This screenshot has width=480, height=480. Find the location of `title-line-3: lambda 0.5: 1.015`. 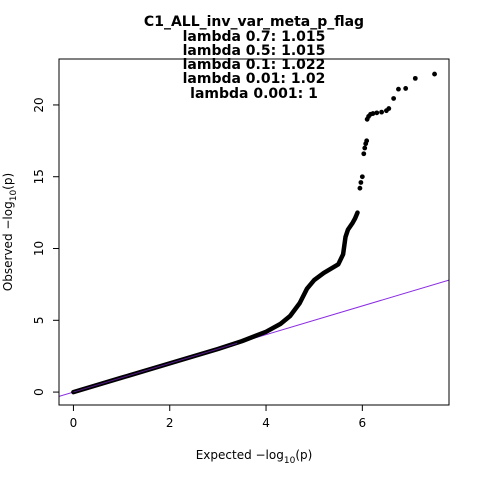

title-line-3: lambda 0.5: 1.015 is located at coordinates (254, 51).